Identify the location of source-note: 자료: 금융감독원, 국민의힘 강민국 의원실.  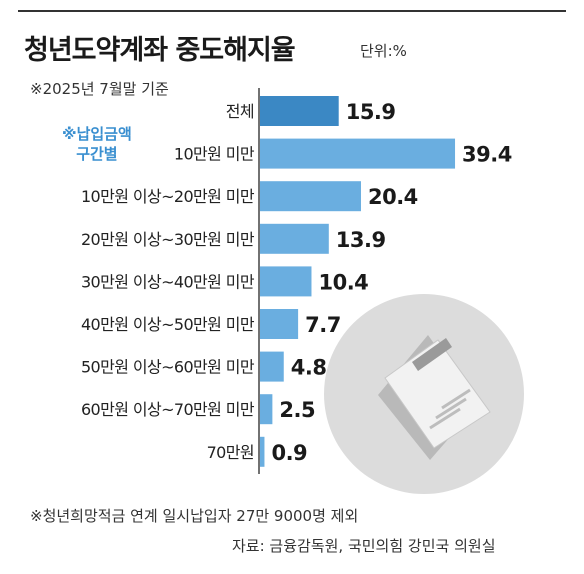
(364, 546).